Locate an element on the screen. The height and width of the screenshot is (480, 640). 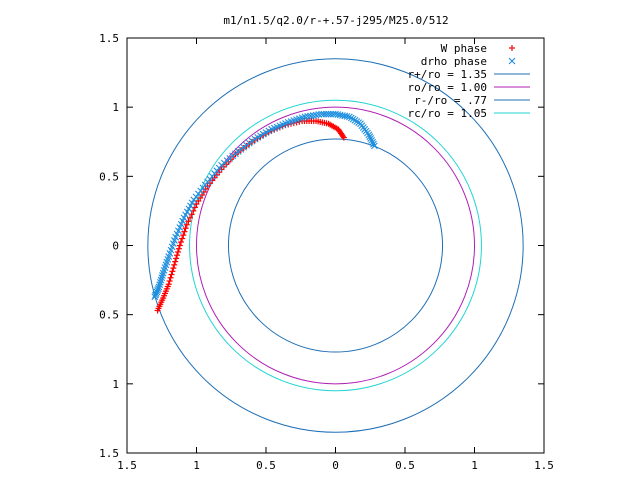
legend-label: r+/ro = 1.35 is located at coordinates (447, 74).